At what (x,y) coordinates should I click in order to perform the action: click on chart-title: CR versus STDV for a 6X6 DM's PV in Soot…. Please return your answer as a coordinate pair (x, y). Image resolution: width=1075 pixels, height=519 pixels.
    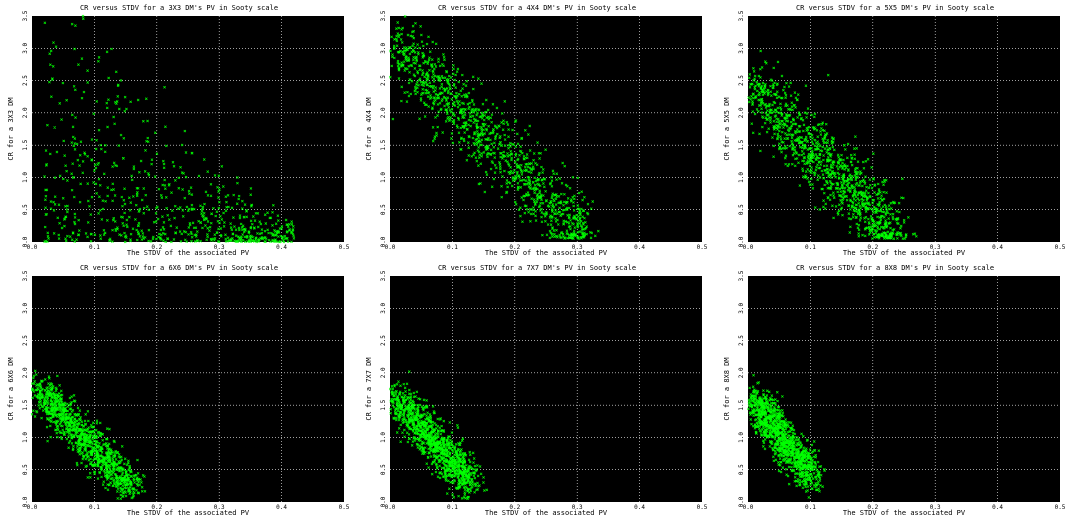
    Looking at the image, I should click on (179, 268).